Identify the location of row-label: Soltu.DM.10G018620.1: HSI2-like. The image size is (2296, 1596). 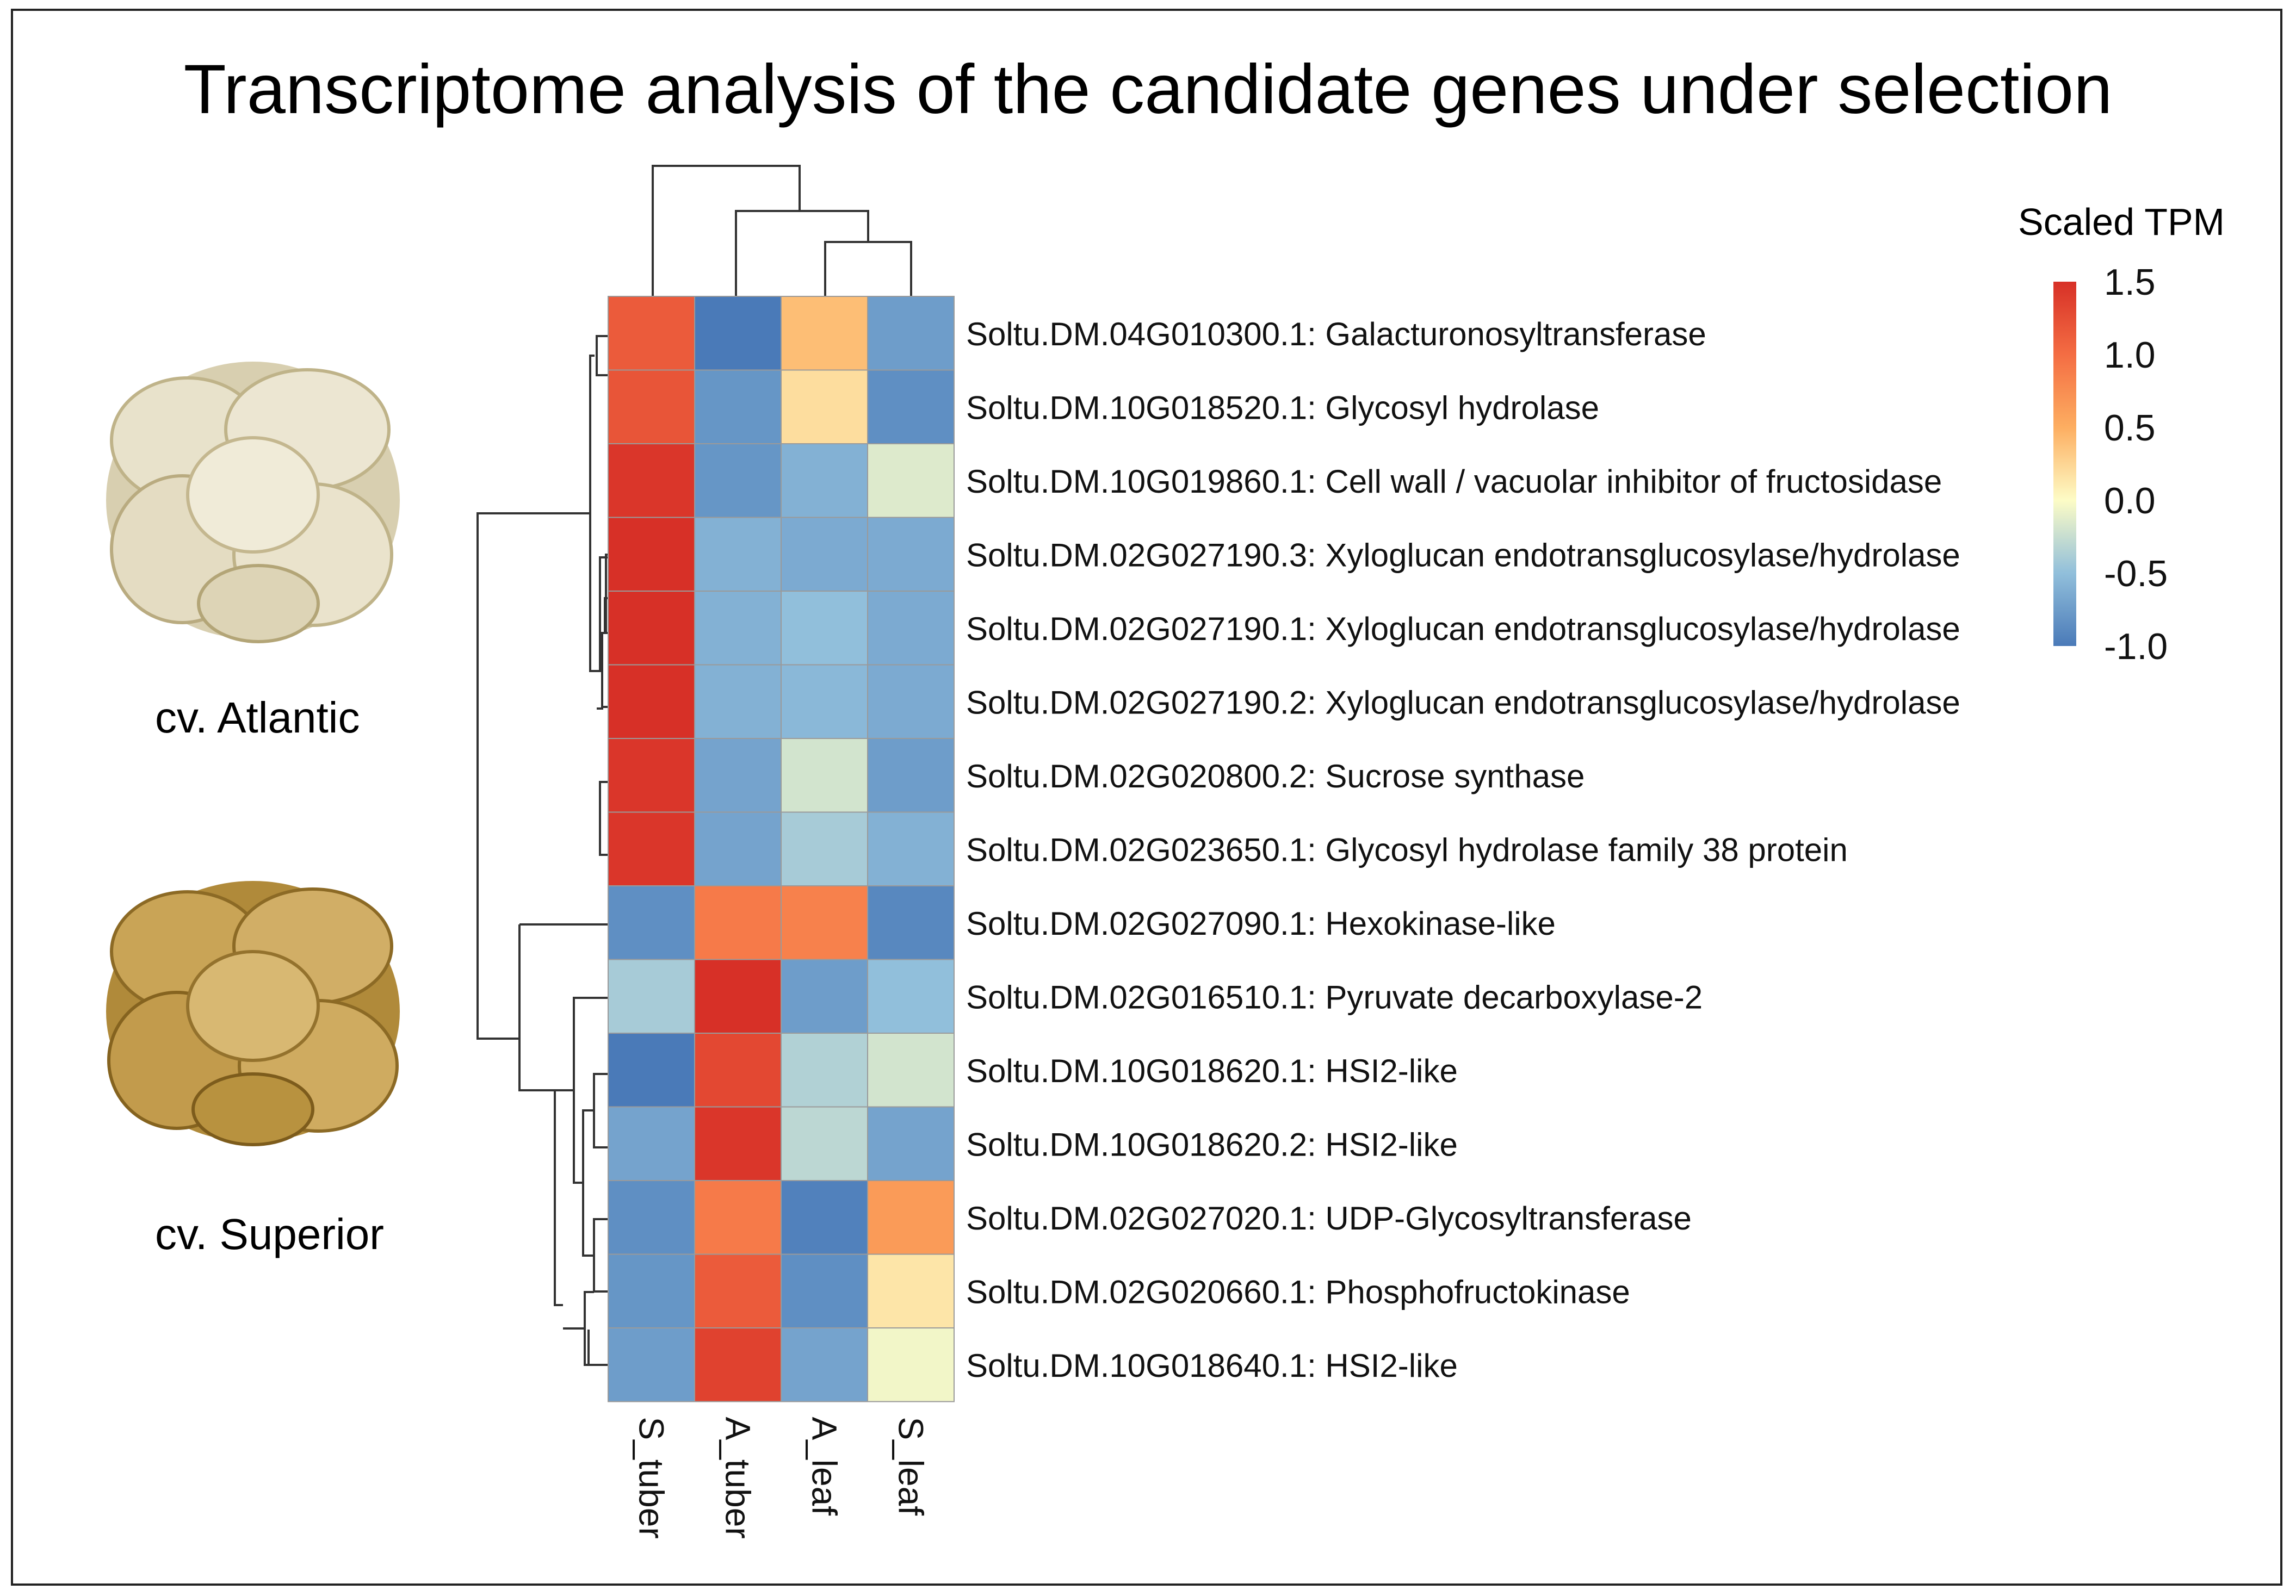
(1212, 1071).